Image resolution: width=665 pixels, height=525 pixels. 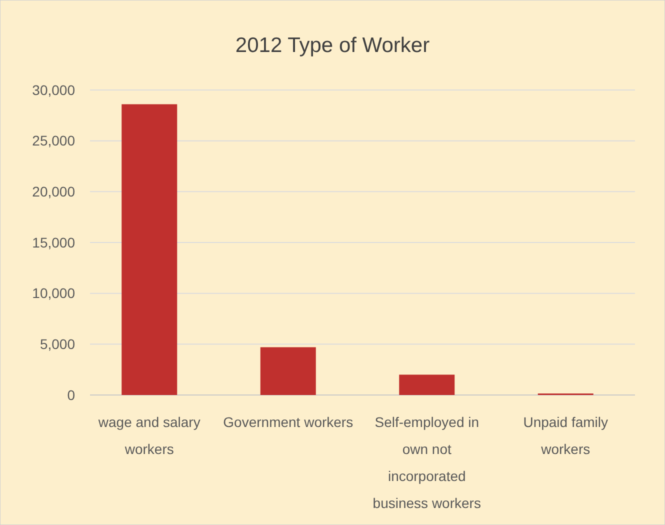 What do you see at coordinates (54, 90) in the screenshot?
I see `y-tick-label: 30,000` at bounding box center [54, 90].